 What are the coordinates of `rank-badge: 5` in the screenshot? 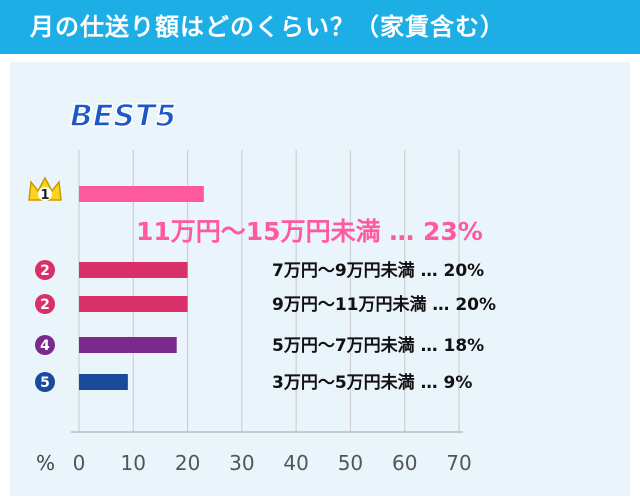 It's located at (45, 382).